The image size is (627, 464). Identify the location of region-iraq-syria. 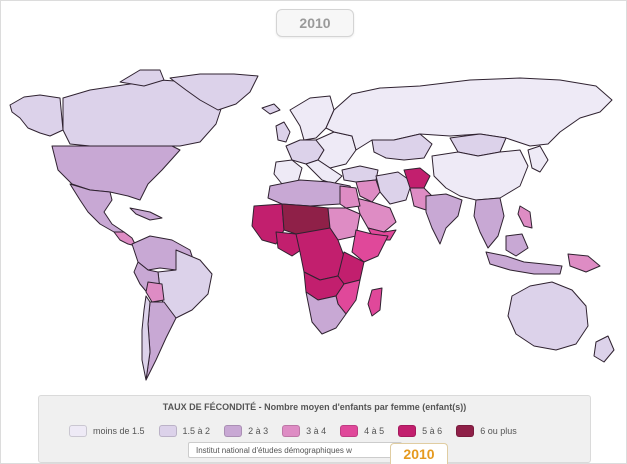
(368, 191).